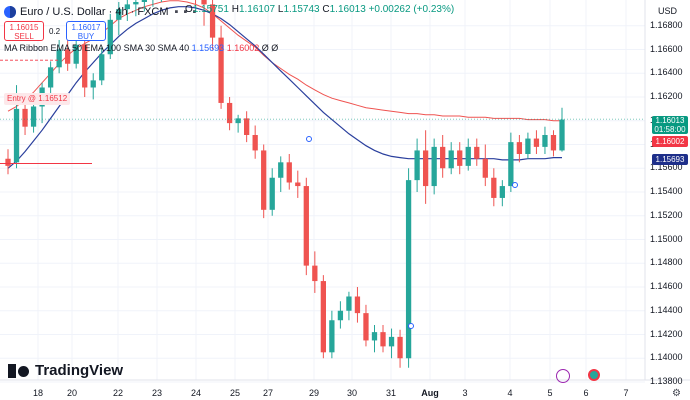  Describe the element at coordinates (352, 393) in the screenshot. I see `x-tick-label: 30` at that location.